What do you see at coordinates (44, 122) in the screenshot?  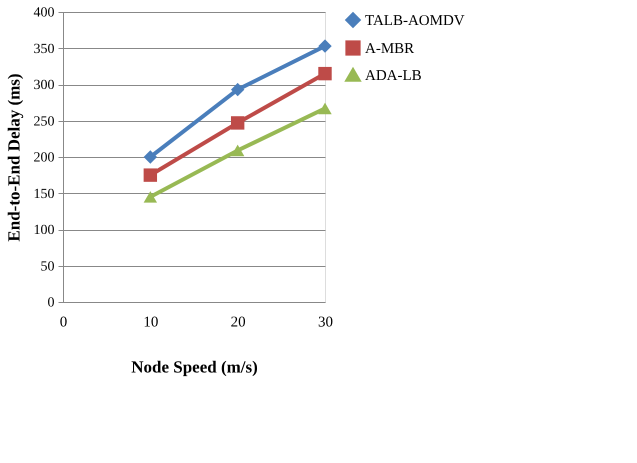 I see `y-tick-label: 250` at bounding box center [44, 122].